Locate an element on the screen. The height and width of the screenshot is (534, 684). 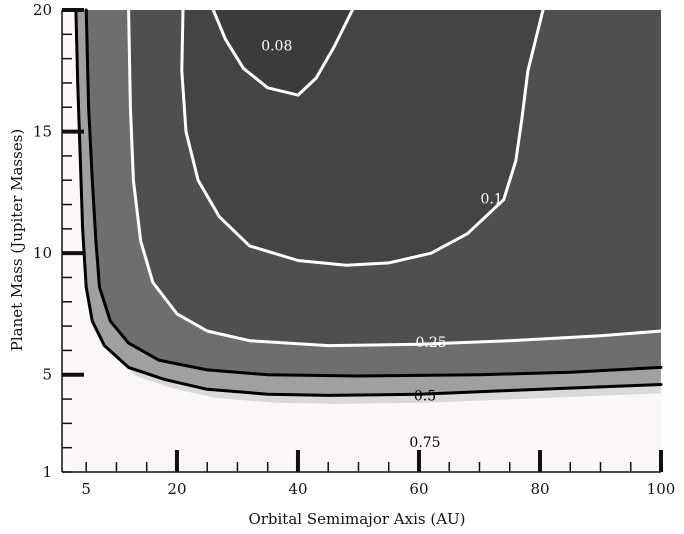
x-axis-title: Orbital Semimajor Axis (AU) is located at coordinates (356, 519).